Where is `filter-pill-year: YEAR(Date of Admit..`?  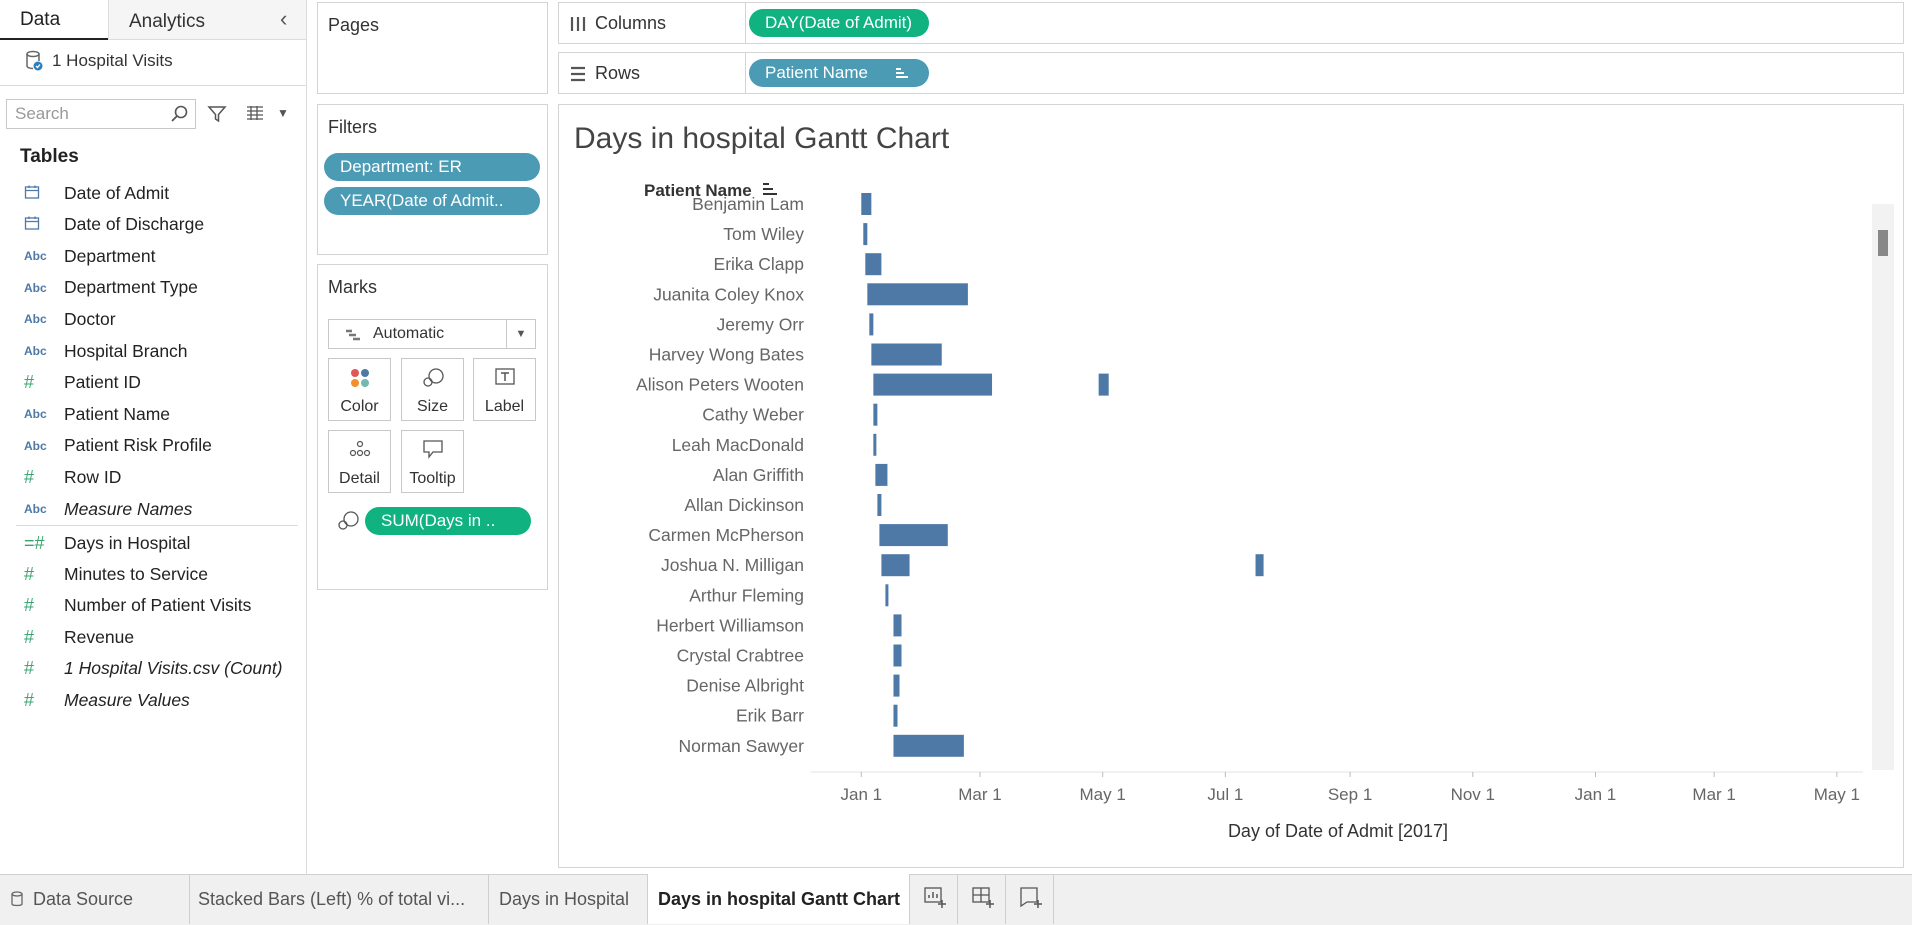 filter-pill-year: YEAR(Date of Admit.. is located at coordinates (432, 201).